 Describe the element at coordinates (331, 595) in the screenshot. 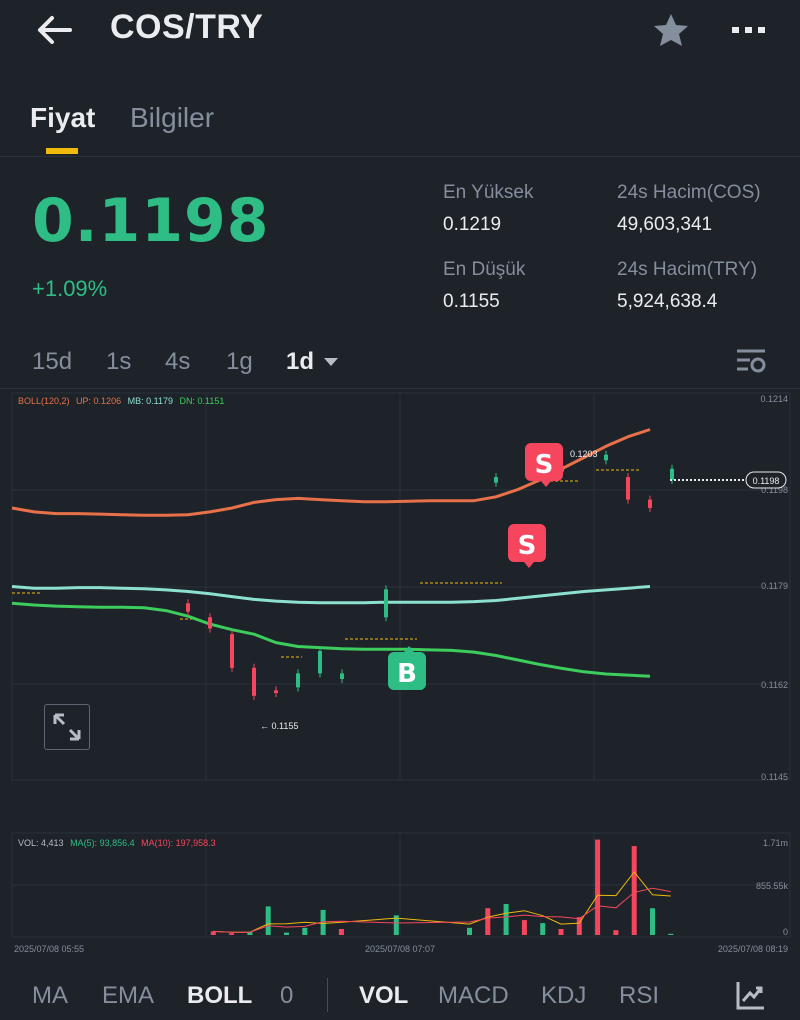

I see `boll-line-mb` at that location.